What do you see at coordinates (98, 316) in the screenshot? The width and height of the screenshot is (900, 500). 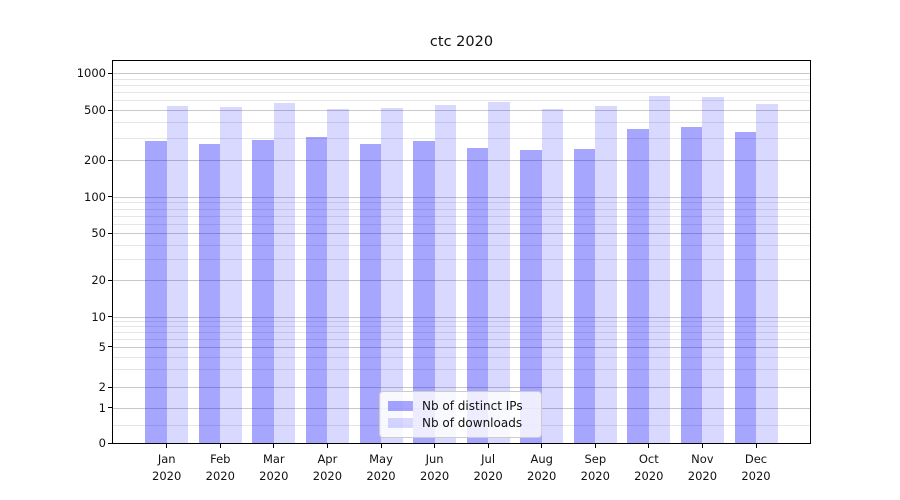 I see `y-tick-label: 10` at bounding box center [98, 316].